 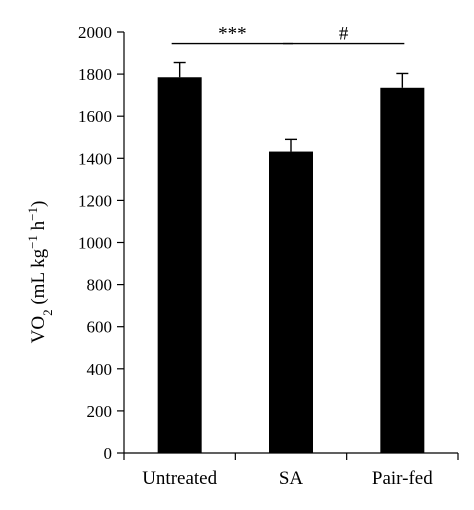 I want to click on y-label-subscript: 2, so click(x=47, y=312).